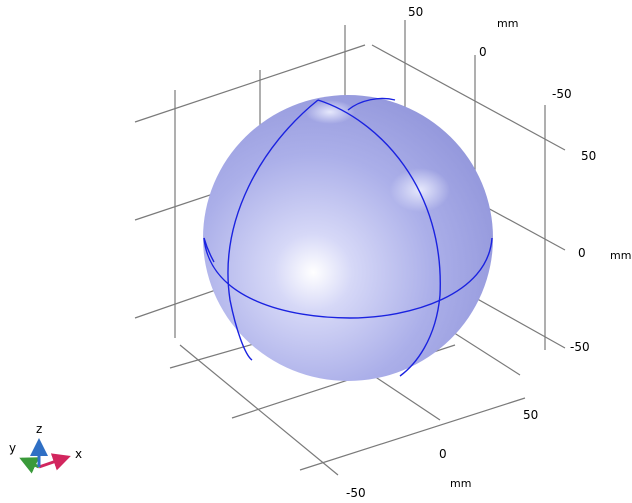 The image size is (632, 503). Describe the element at coordinates (39, 429) in the screenshot. I see `triad-z-label: z` at that location.